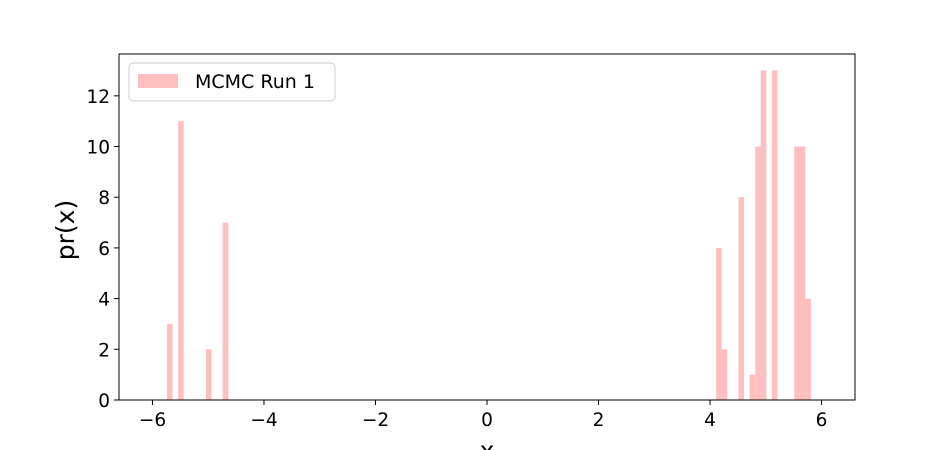  What do you see at coordinates (104, 198) in the screenshot?
I see `y-tick-label: 8` at bounding box center [104, 198].